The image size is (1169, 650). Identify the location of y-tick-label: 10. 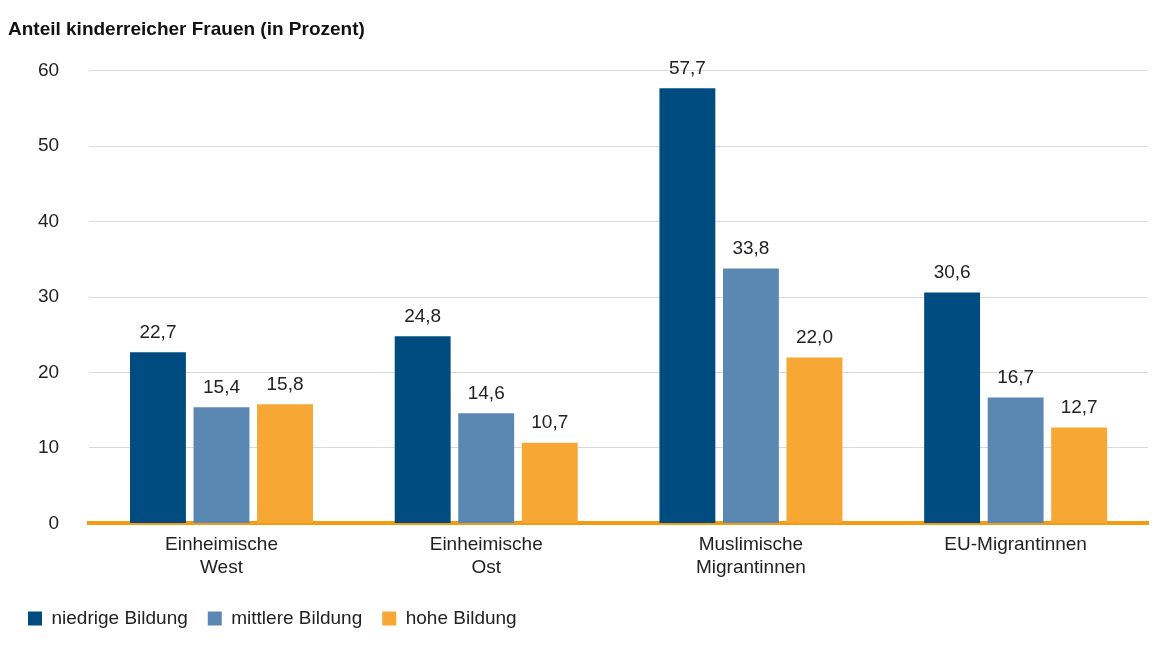
(48, 447).